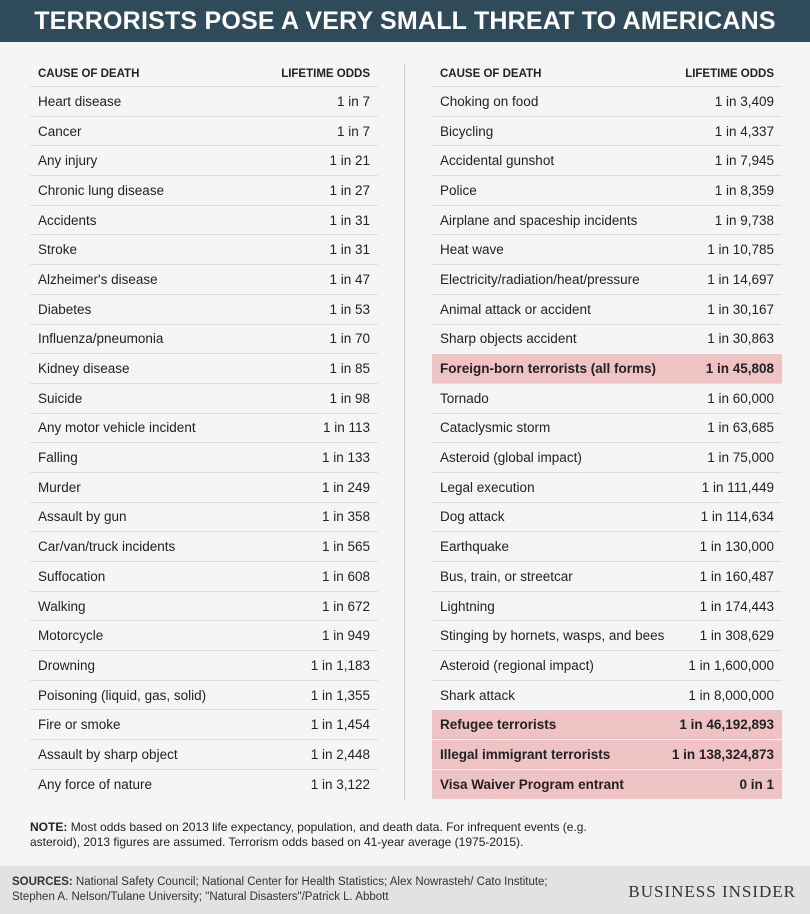 The height and width of the screenshot is (914, 810). I want to click on cause-cell: Tornado, so click(464, 398).